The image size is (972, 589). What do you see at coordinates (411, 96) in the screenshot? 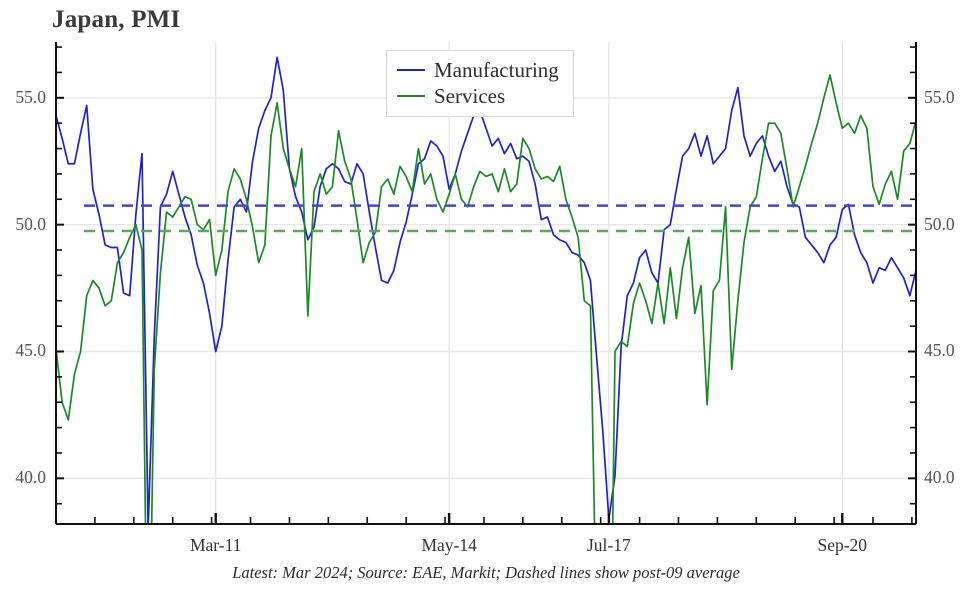
I see `legend-swatch-services` at bounding box center [411, 96].